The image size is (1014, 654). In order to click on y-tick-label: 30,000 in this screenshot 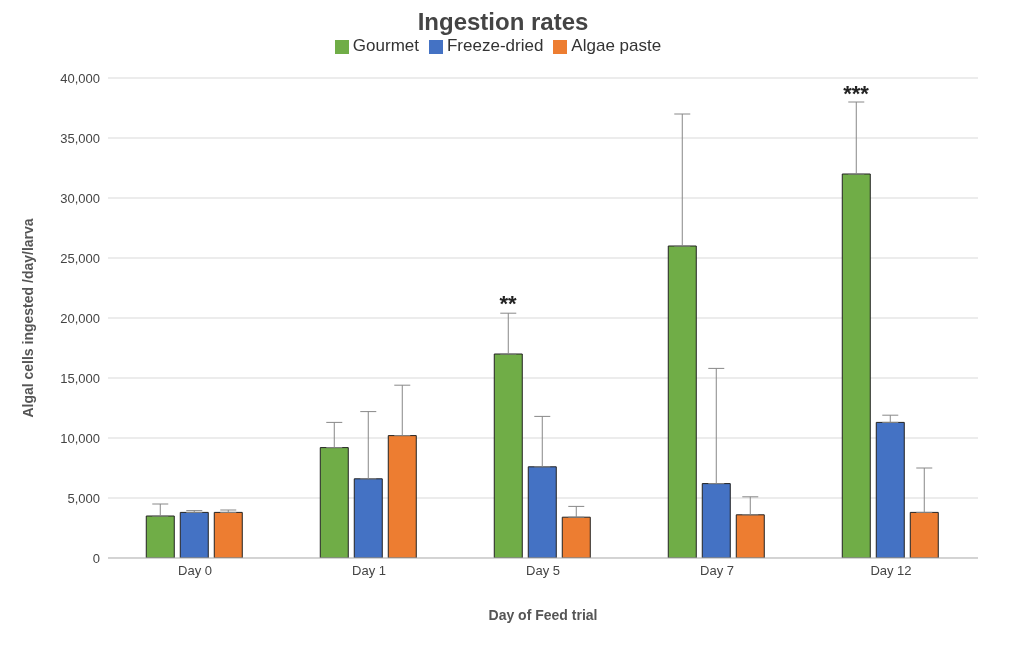, I will do `click(80, 198)`.